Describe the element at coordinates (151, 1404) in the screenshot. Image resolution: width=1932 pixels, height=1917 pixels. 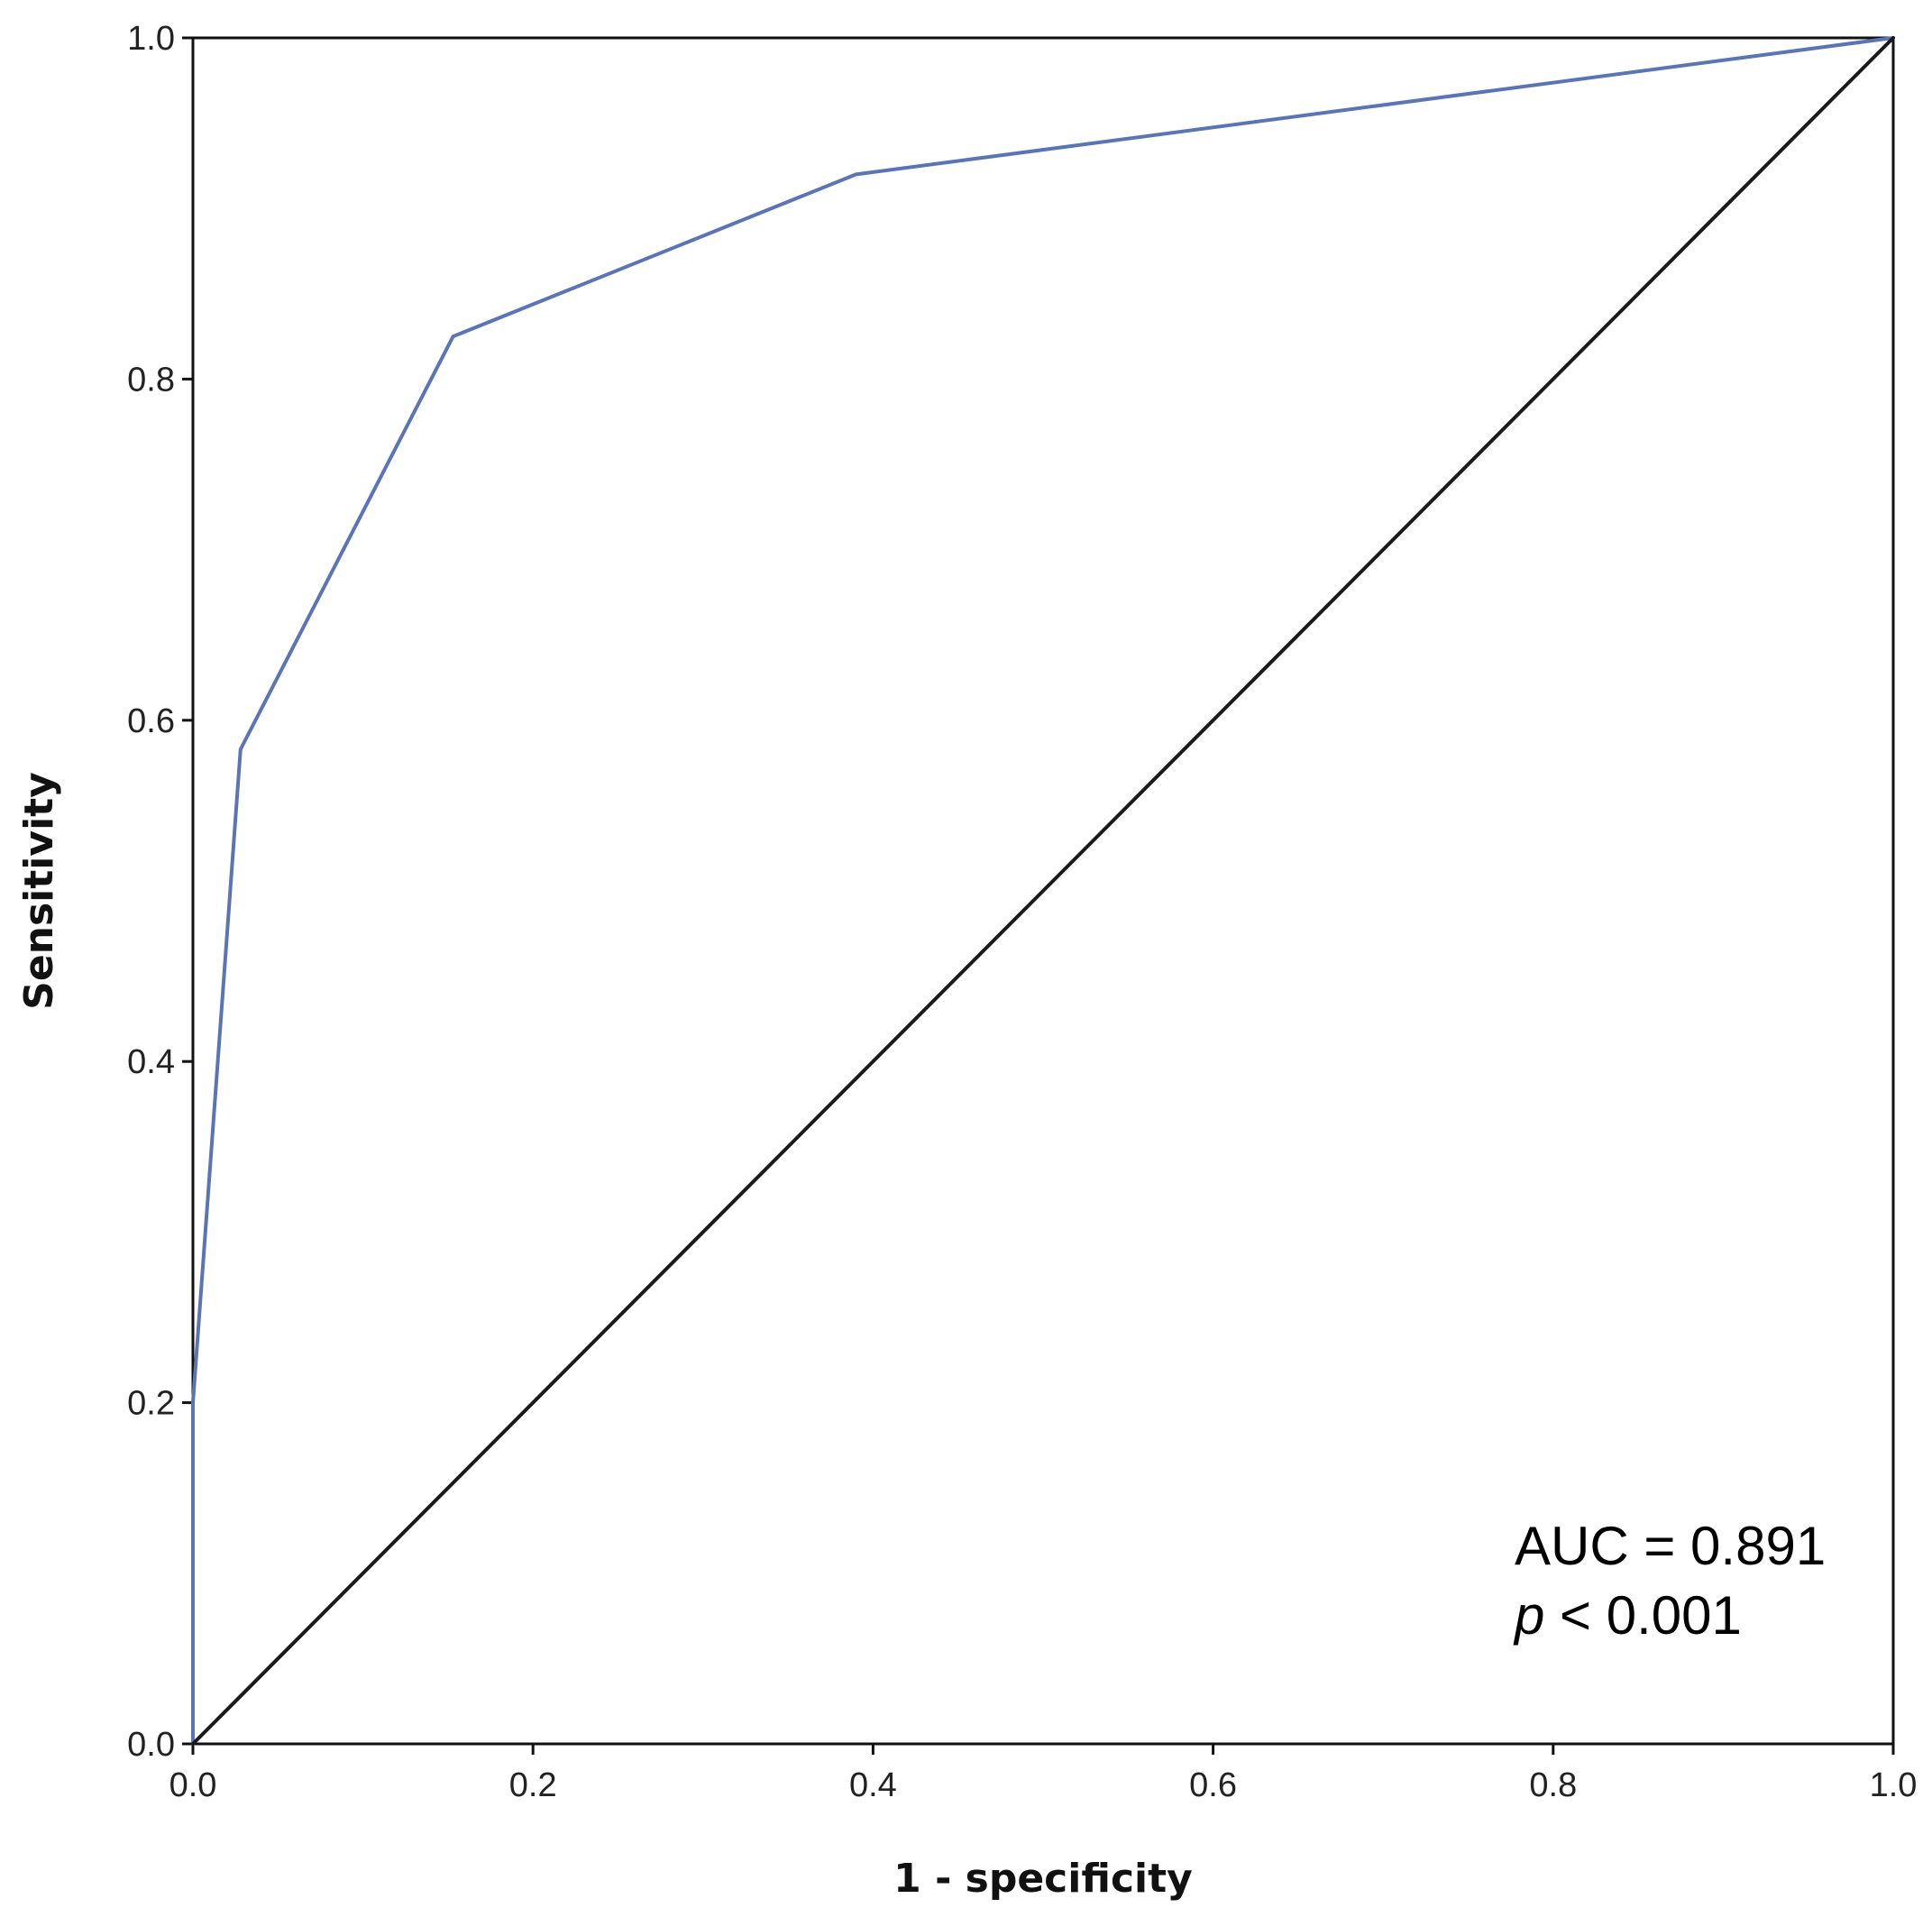
I see `y-tick-label: 0.2` at that location.